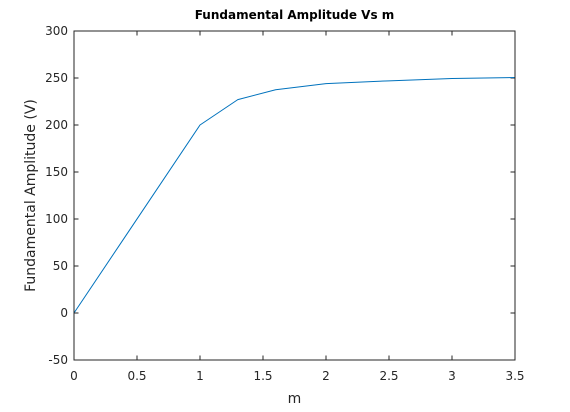  Describe the element at coordinates (31, 195) in the screenshot. I see `y-axis-label: Fundamental Amplitude (V)` at that location.